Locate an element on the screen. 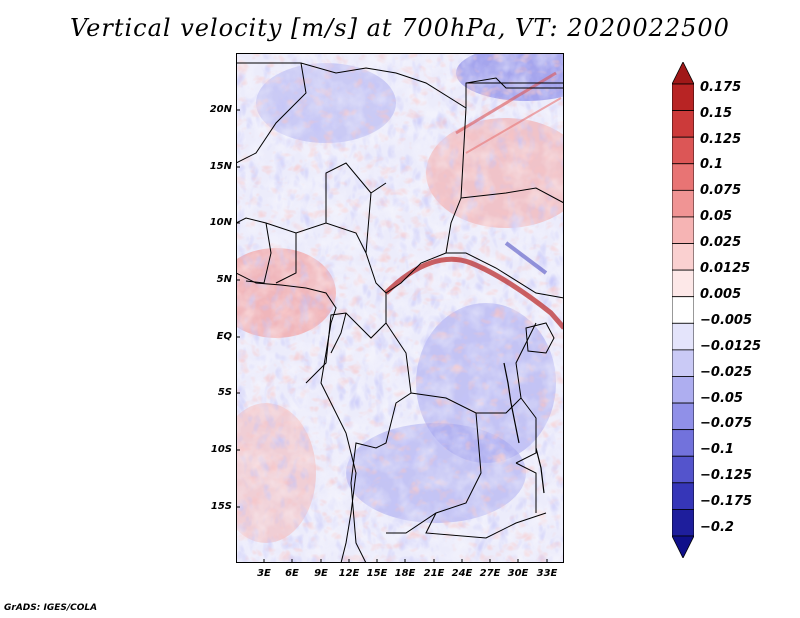 This screenshot has height=618, width=800. x-axis-label: 24E is located at coordinates (462, 573).